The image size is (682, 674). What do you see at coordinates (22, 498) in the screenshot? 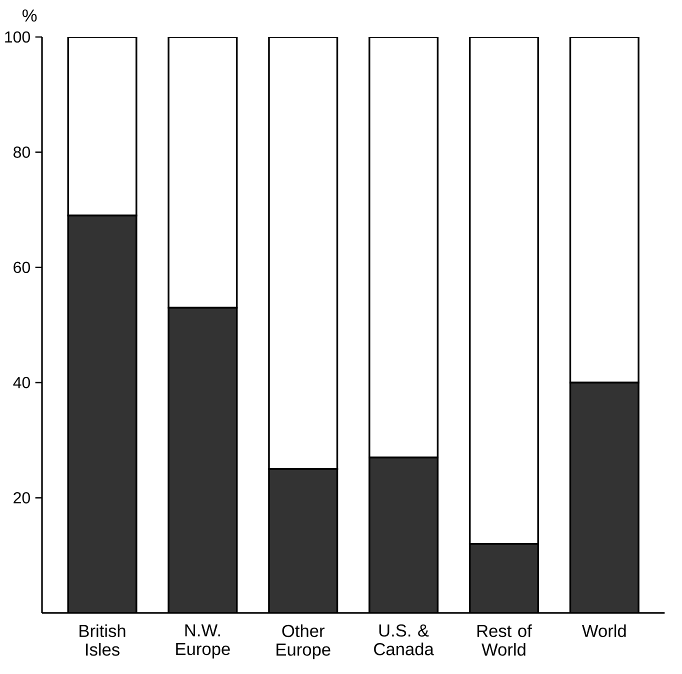
I see `y-tick-label: 20` at bounding box center [22, 498].